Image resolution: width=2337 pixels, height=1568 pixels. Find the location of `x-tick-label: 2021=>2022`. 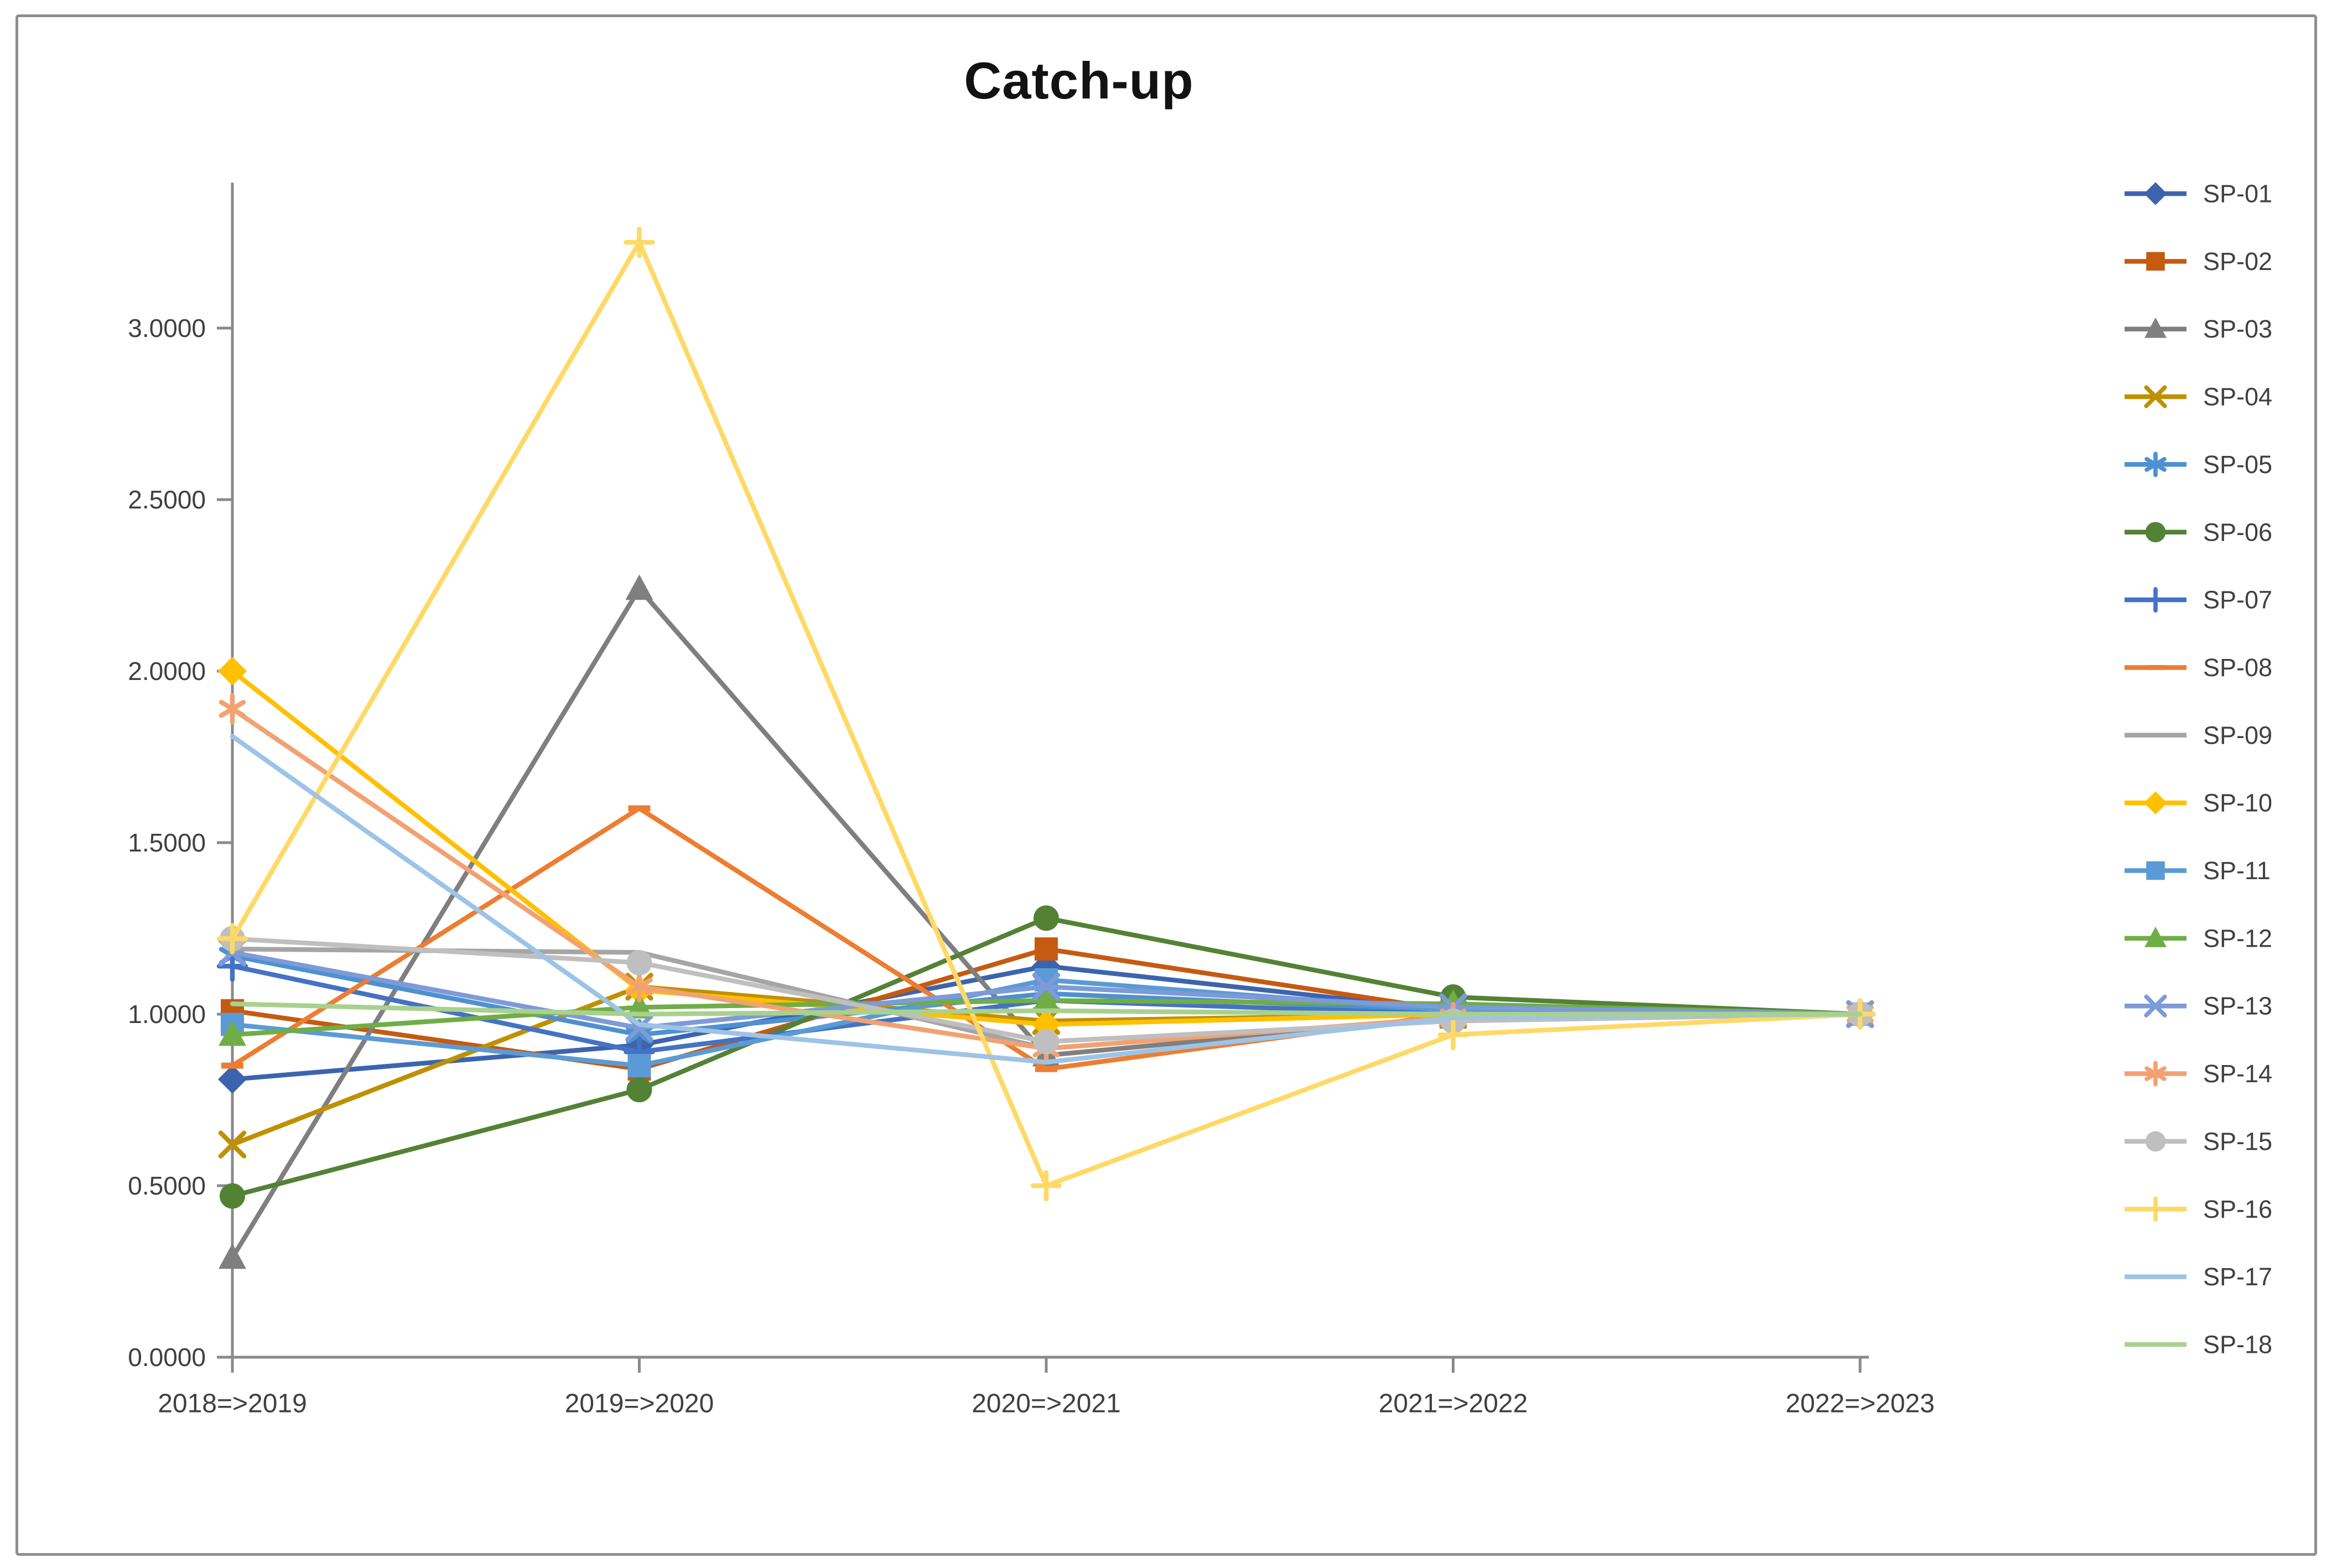

x-tick-label: 2021=>2022 is located at coordinates (1453, 1404).